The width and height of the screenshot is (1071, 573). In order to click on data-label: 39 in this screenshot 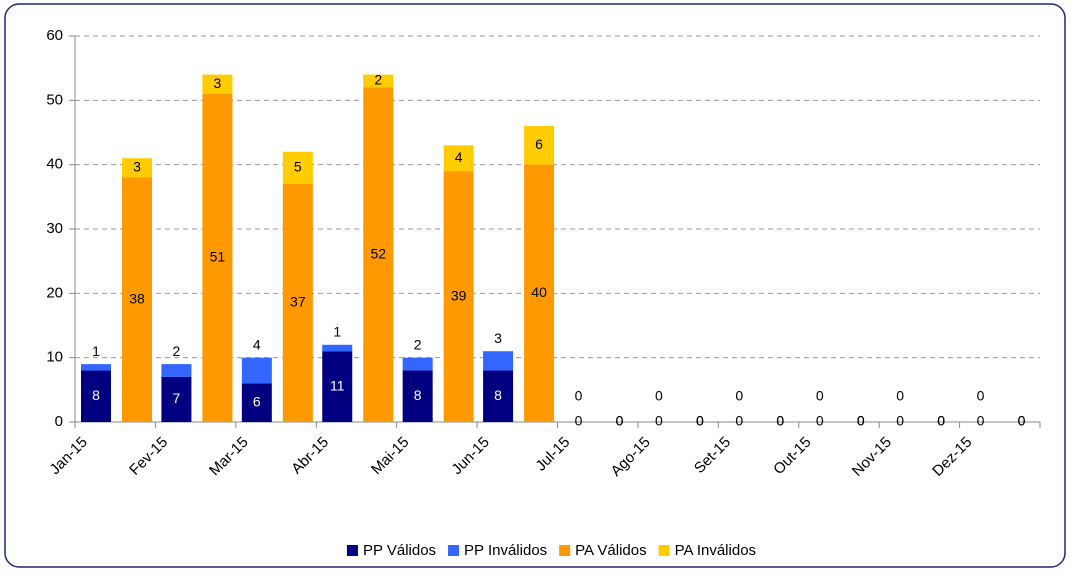, I will do `click(459, 295)`.